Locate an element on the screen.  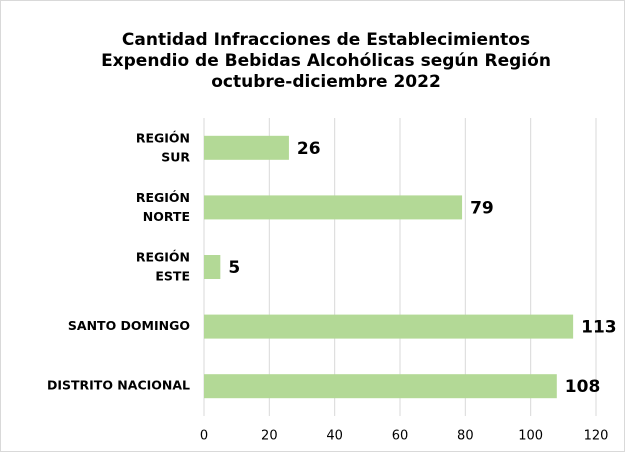
y-tick-label: REGIÓN NORTE is located at coordinates (163, 206).